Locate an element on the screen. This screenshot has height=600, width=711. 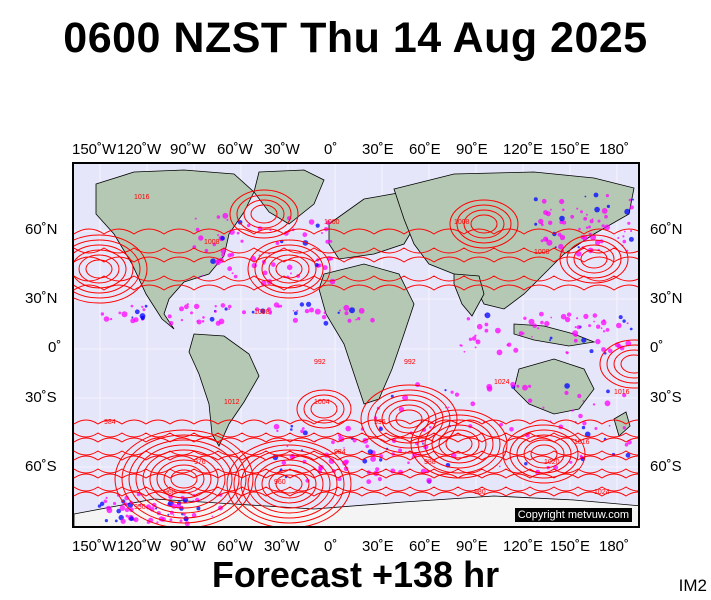
lon-label: 150˚E is located at coordinates (570, 149).